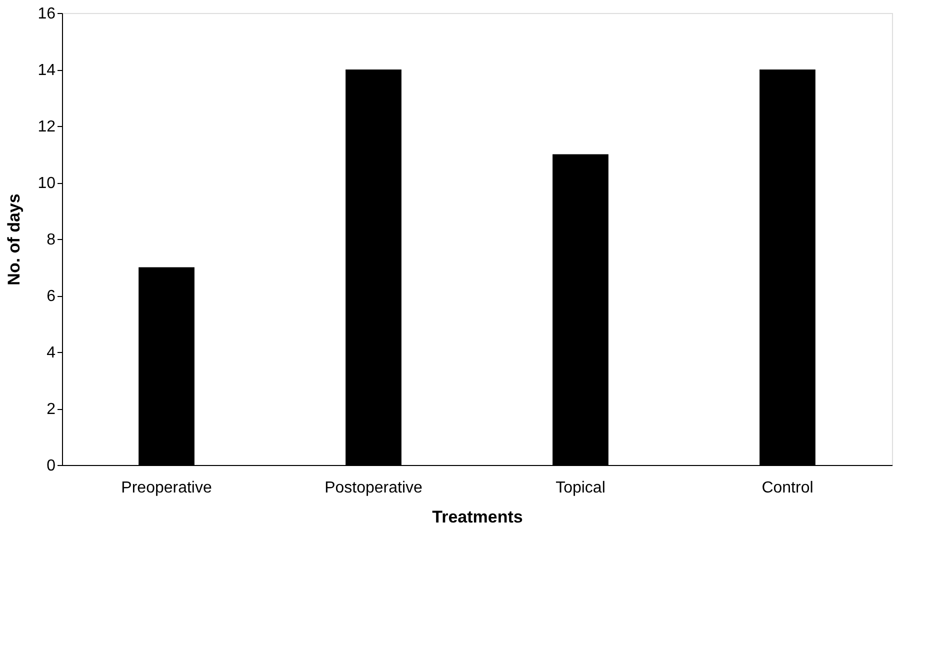  I want to click on x-tick-label: Topical, so click(581, 488).